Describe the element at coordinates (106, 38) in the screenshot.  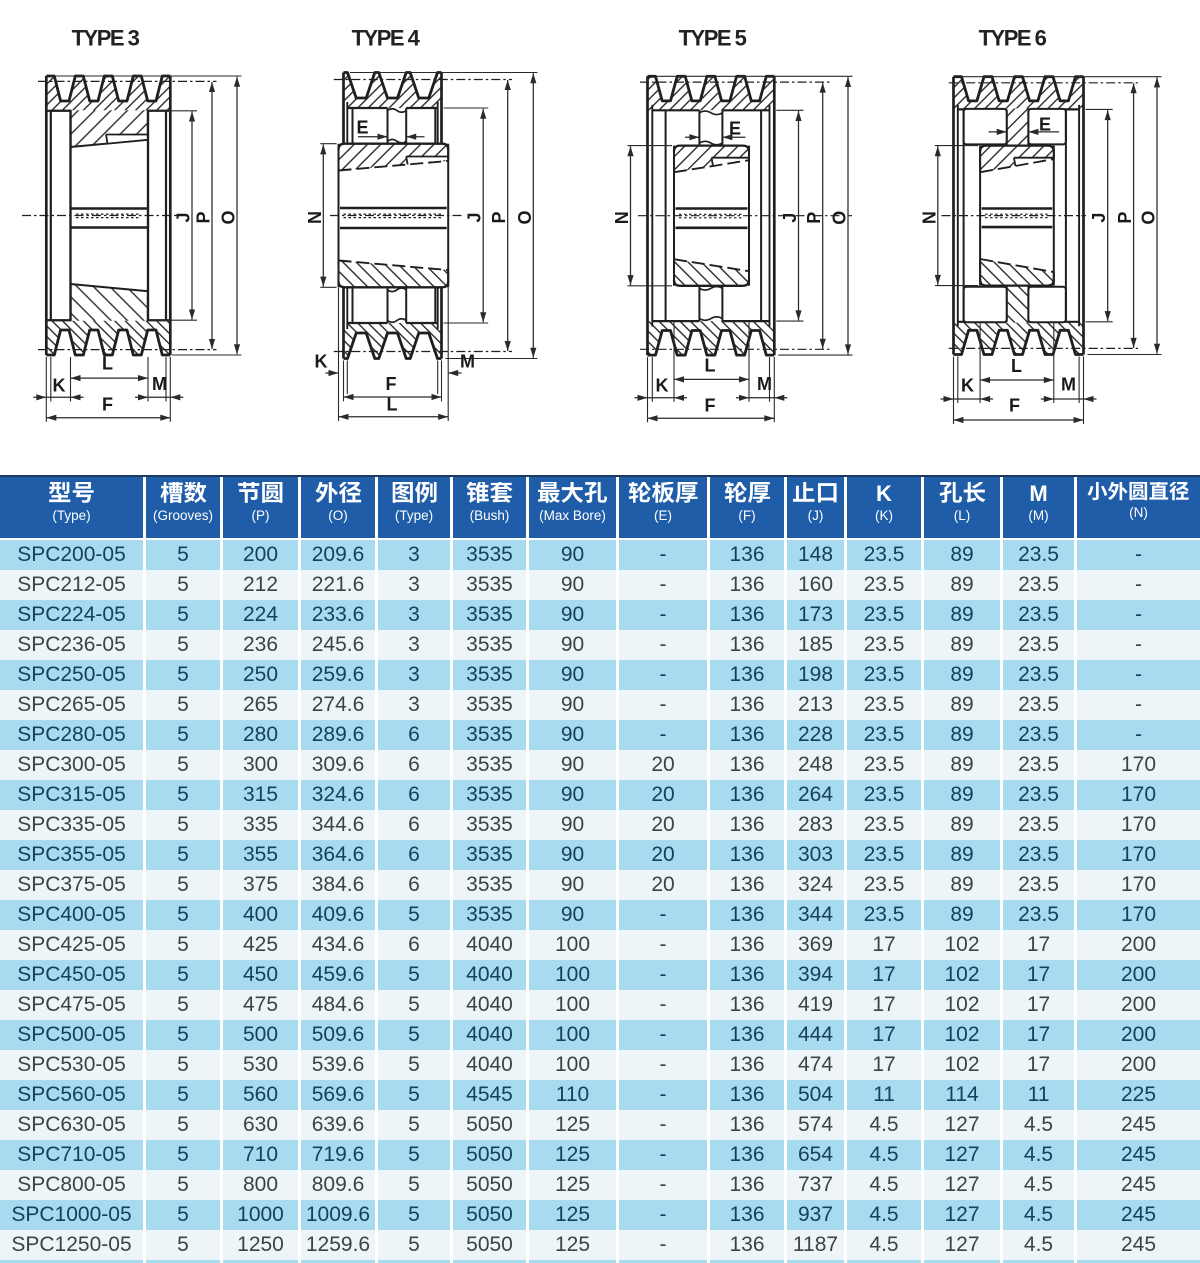
I see `svg-text: TYPE 3` at that location.